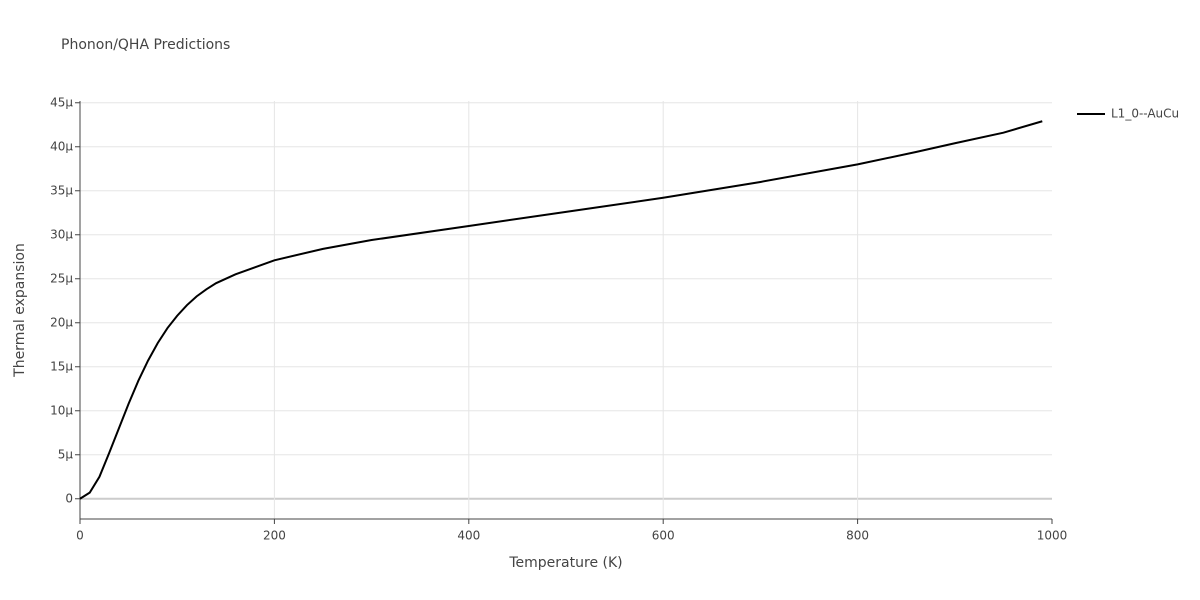 Image resolution: width=1200 pixels, height=600 pixels. Describe the element at coordinates (274, 536) in the screenshot. I see `x-tick-label: 200` at that location.